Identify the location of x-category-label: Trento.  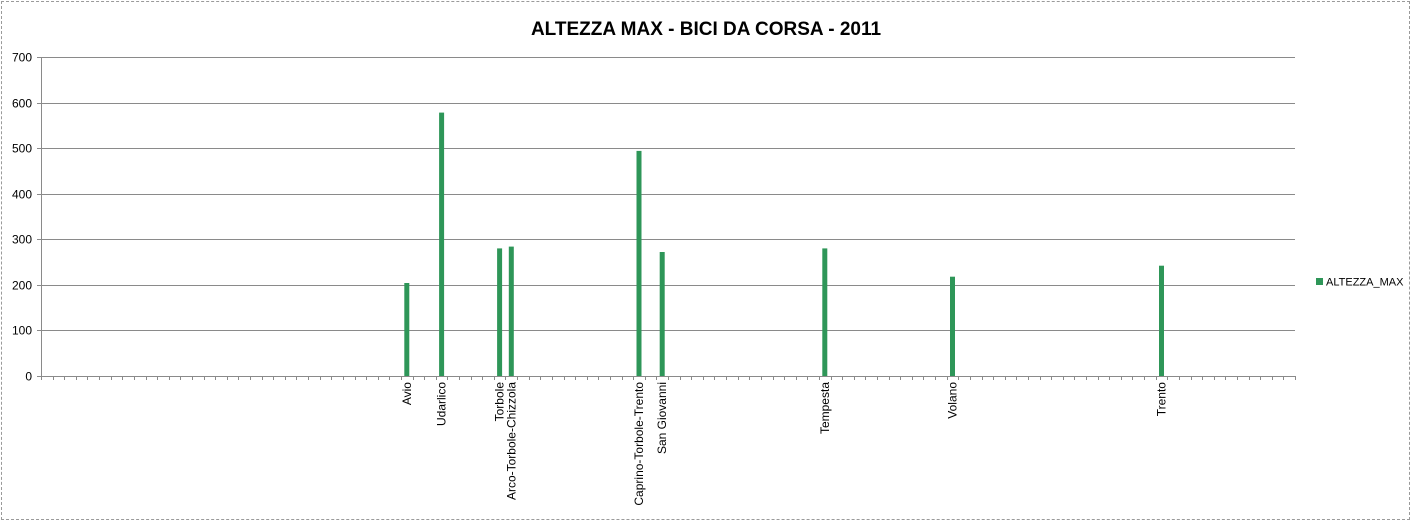
(1162, 399).